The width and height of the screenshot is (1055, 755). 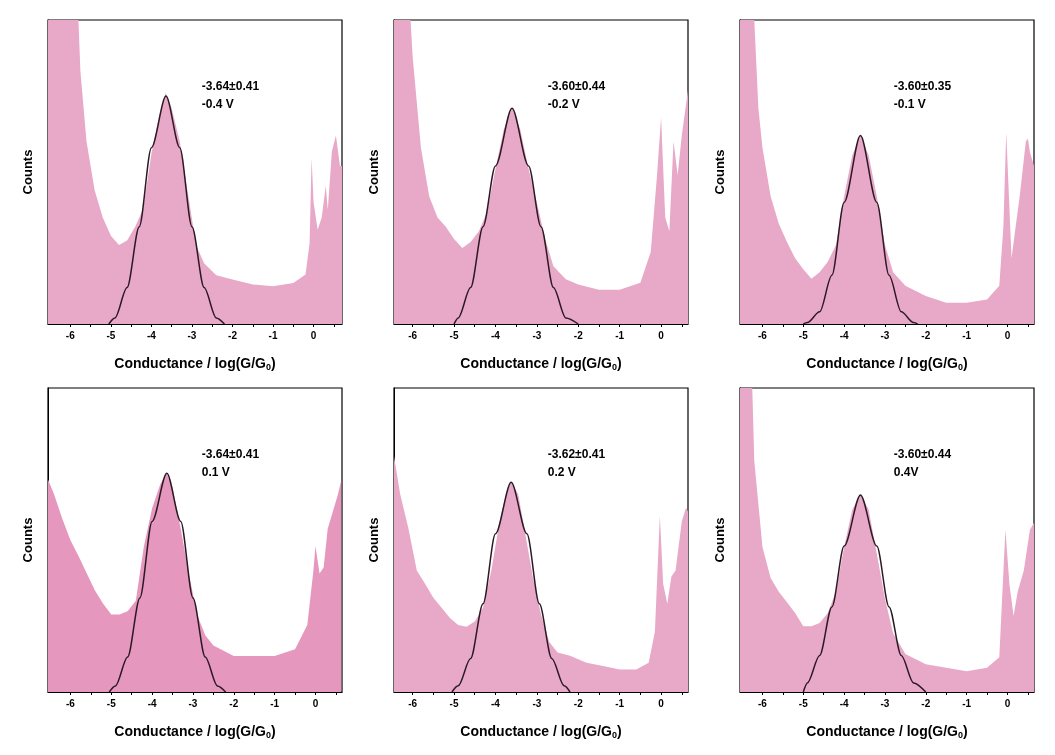 What do you see at coordinates (215, 472) in the screenshot?
I see `annotation: 0.1 V` at bounding box center [215, 472].